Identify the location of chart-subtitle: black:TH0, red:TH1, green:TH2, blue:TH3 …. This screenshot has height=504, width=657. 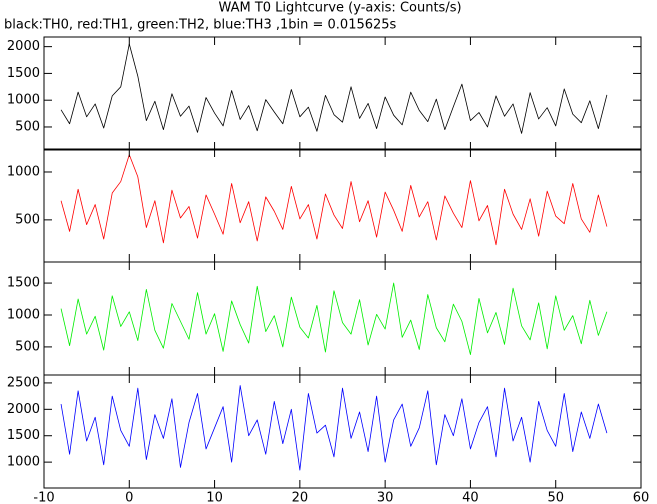
(200, 25).